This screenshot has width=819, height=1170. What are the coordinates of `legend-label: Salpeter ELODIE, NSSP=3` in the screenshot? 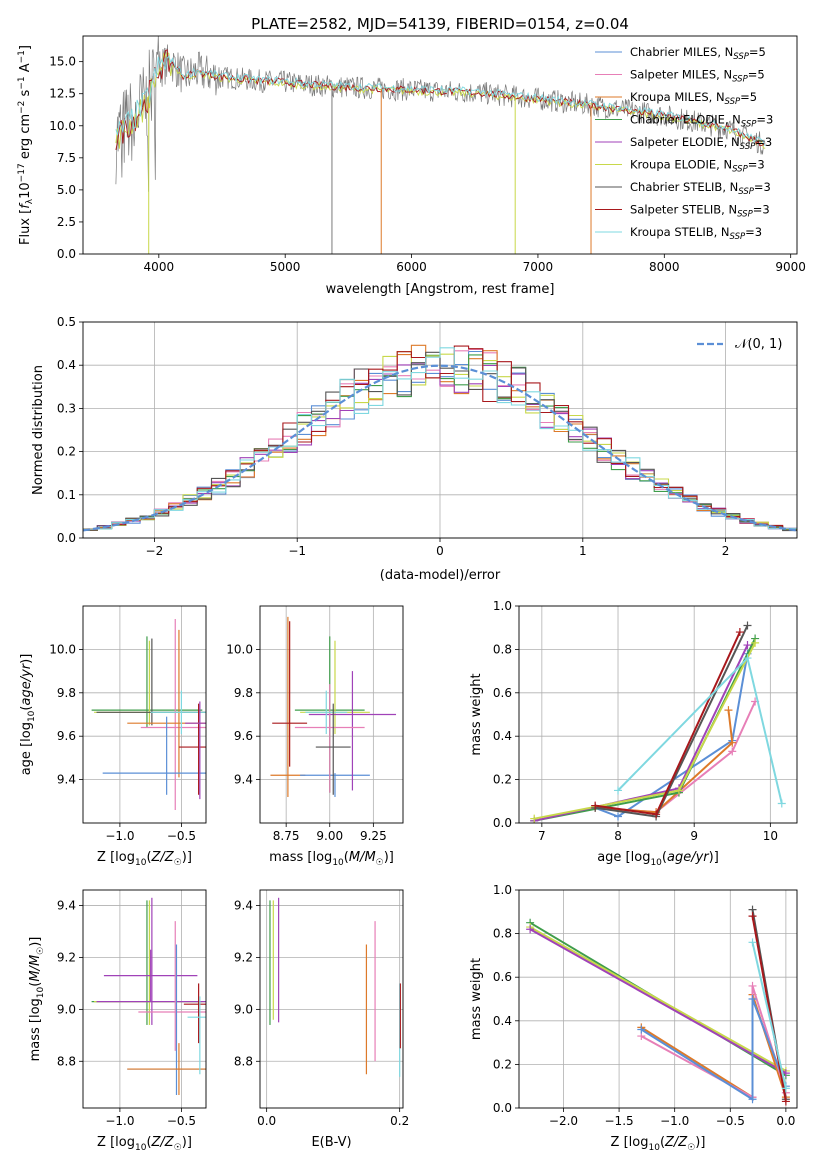 It's located at (701, 143).